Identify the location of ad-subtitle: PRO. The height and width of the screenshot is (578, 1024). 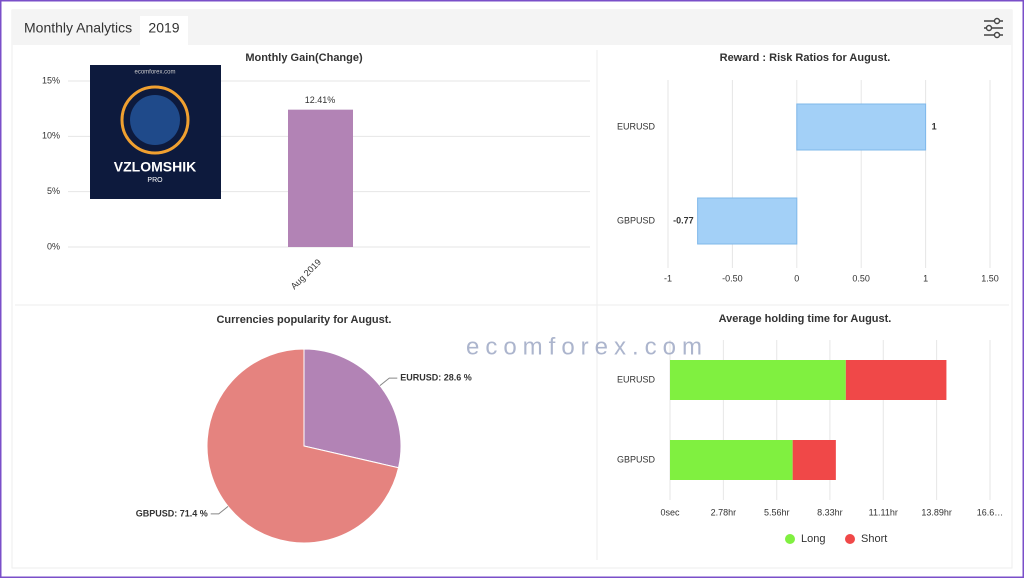
(155, 180).